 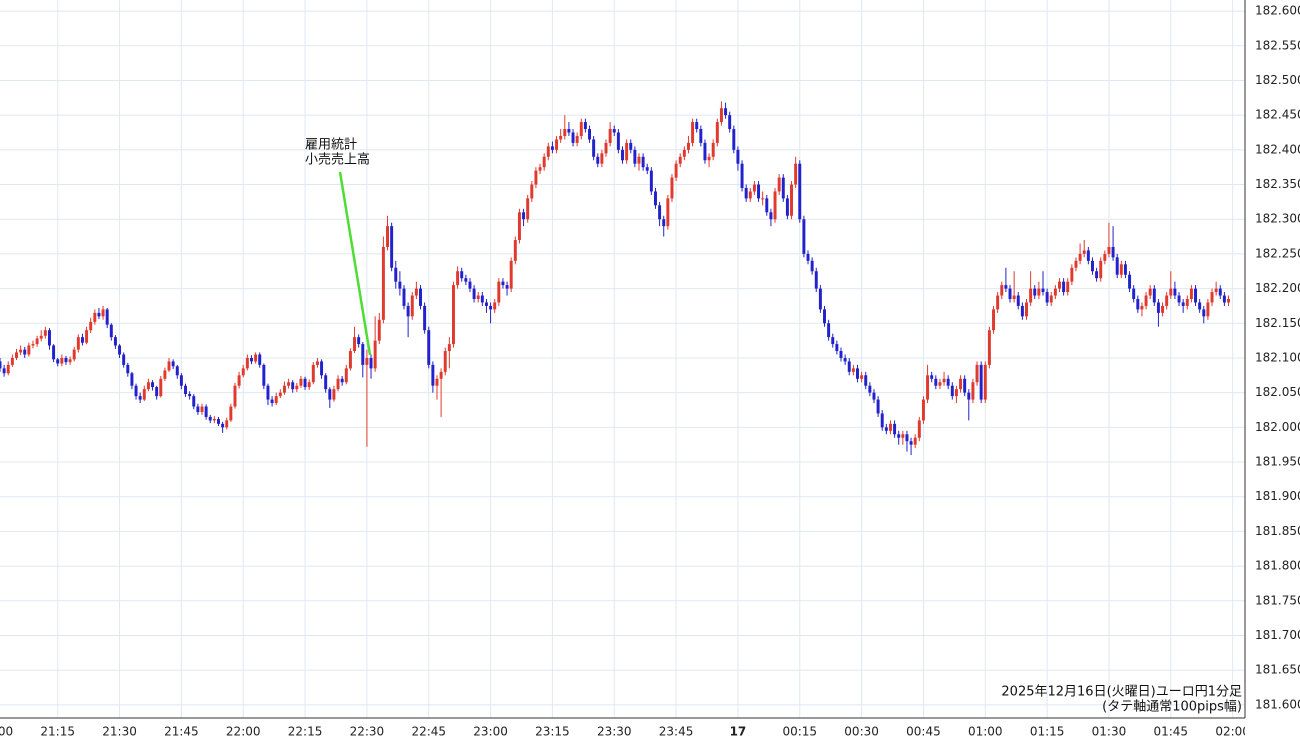 What do you see at coordinates (738, 732) in the screenshot?
I see `x-tick-label: 17` at bounding box center [738, 732].